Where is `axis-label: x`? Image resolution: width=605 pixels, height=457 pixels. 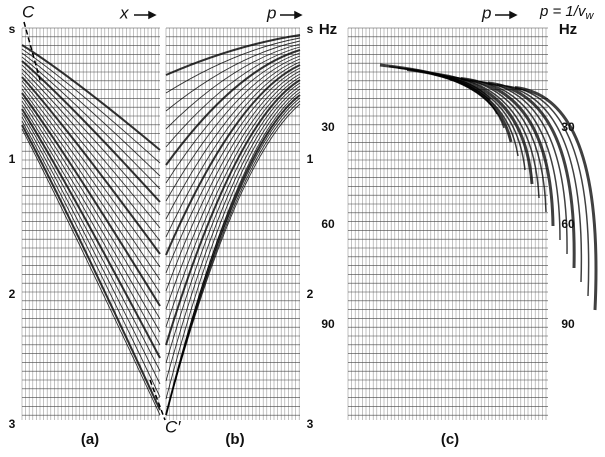
axis-label: x is located at coordinates (124, 12).